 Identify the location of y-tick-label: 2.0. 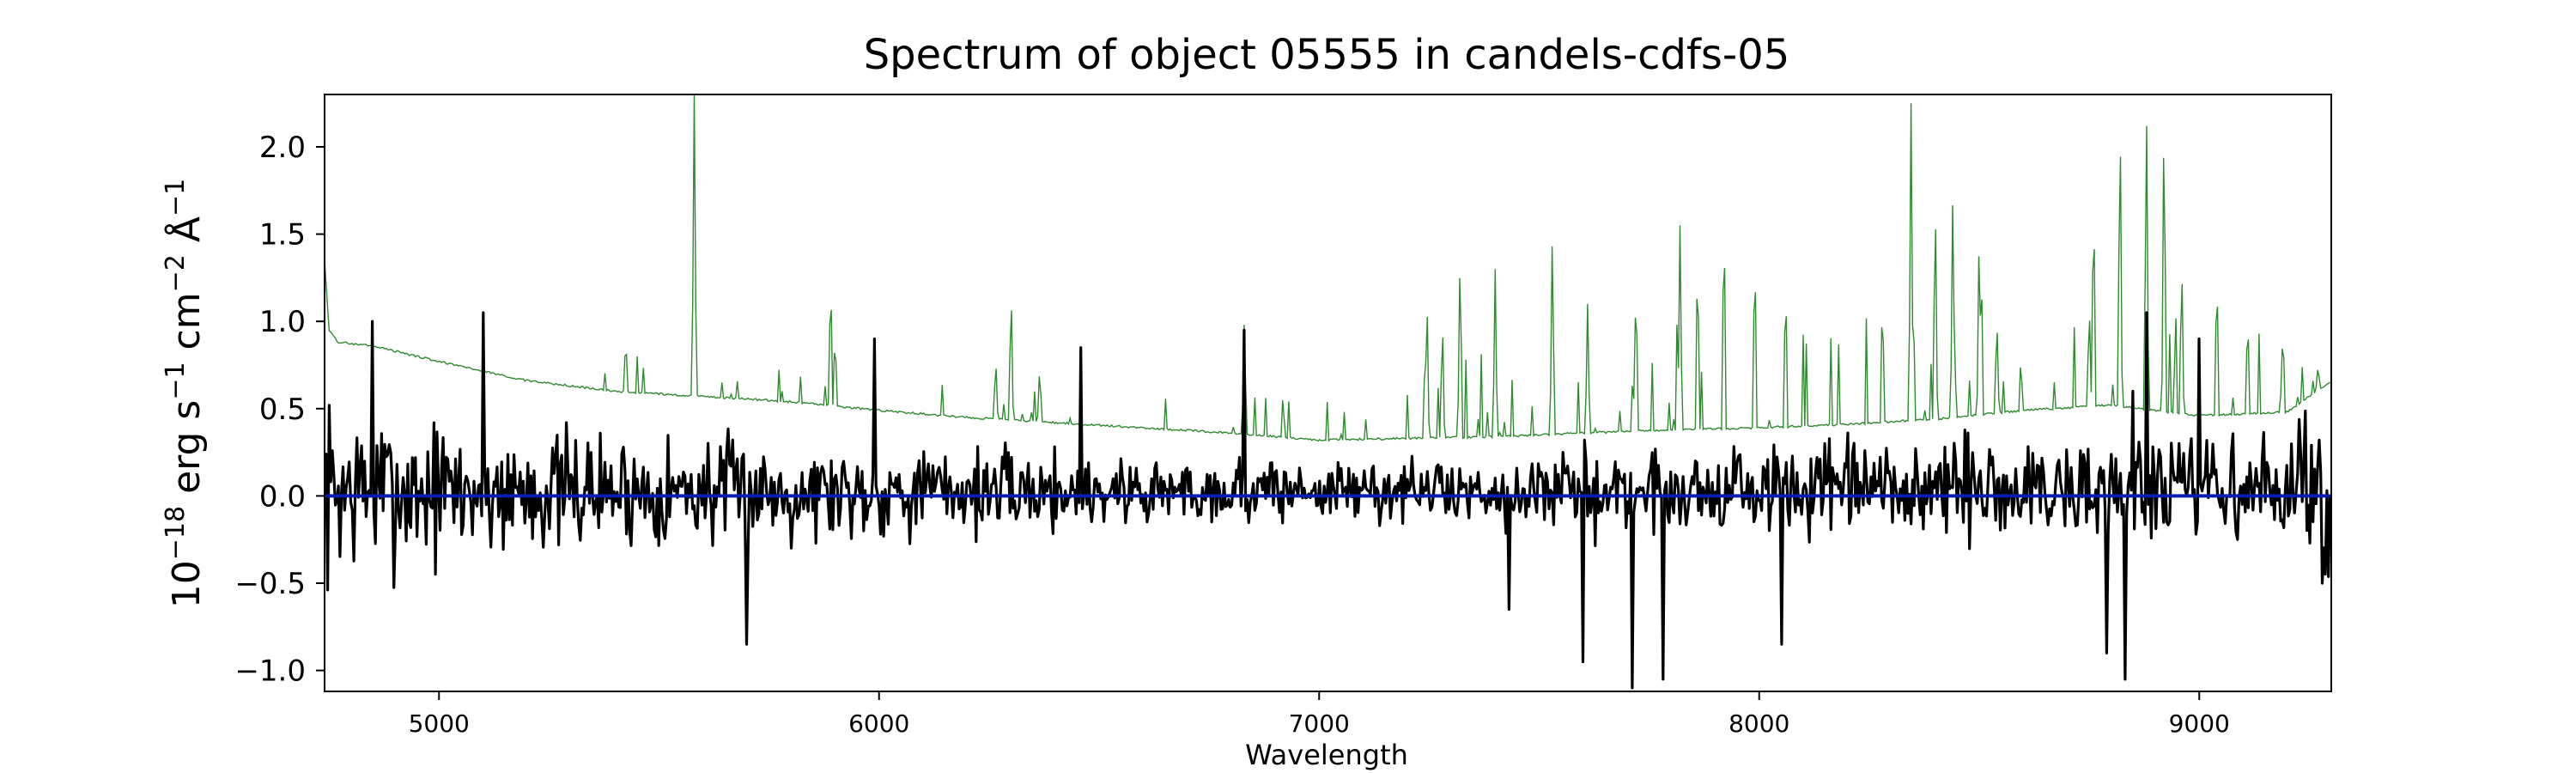
(282, 148).